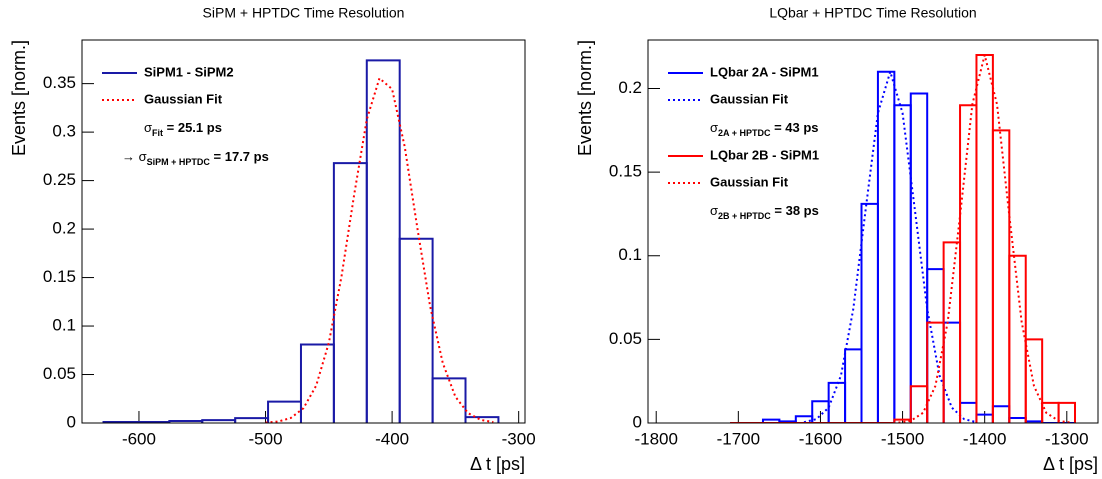 The height and width of the screenshot is (479, 1102). I want to click on legend-label: LQbar 2A - SiPM1, so click(764, 71).